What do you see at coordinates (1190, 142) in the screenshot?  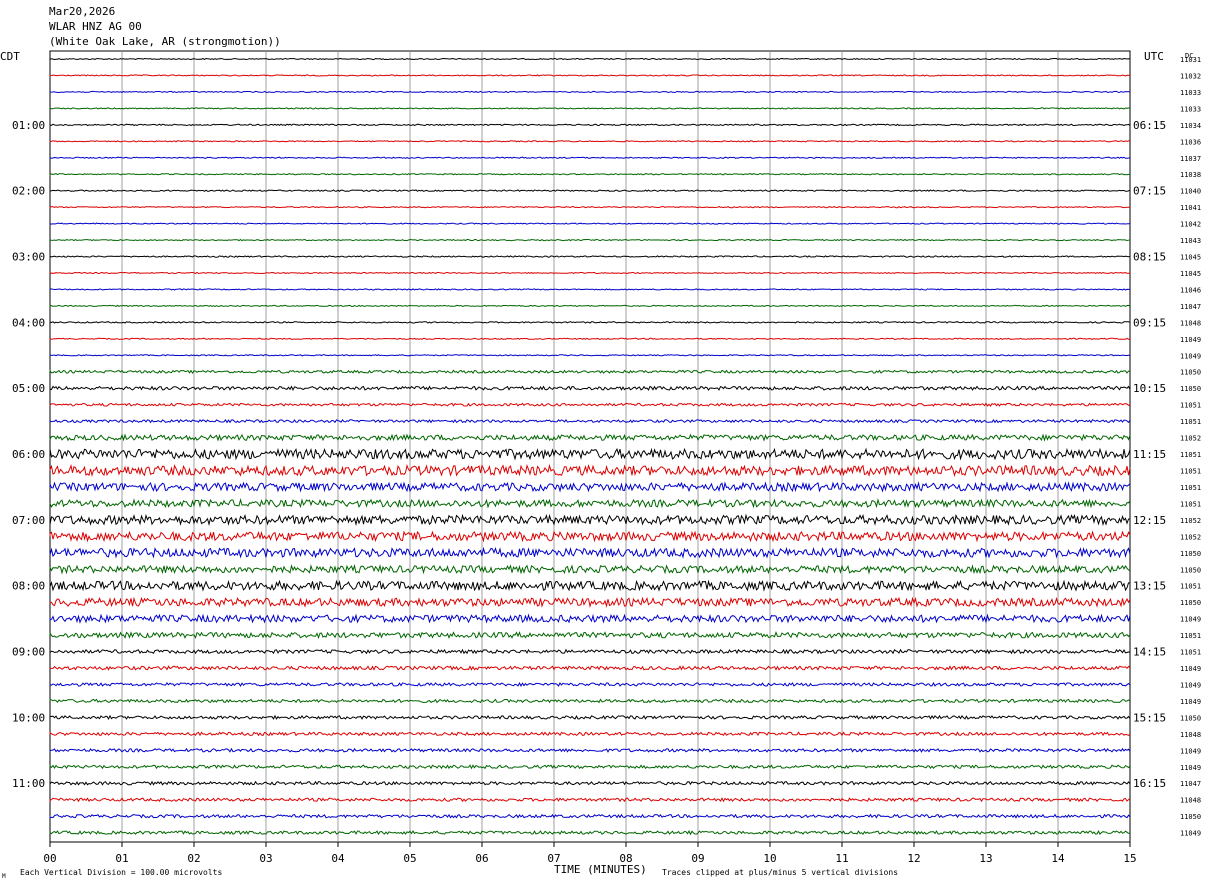 I see `dc-offset-label: 11036` at bounding box center [1190, 142].